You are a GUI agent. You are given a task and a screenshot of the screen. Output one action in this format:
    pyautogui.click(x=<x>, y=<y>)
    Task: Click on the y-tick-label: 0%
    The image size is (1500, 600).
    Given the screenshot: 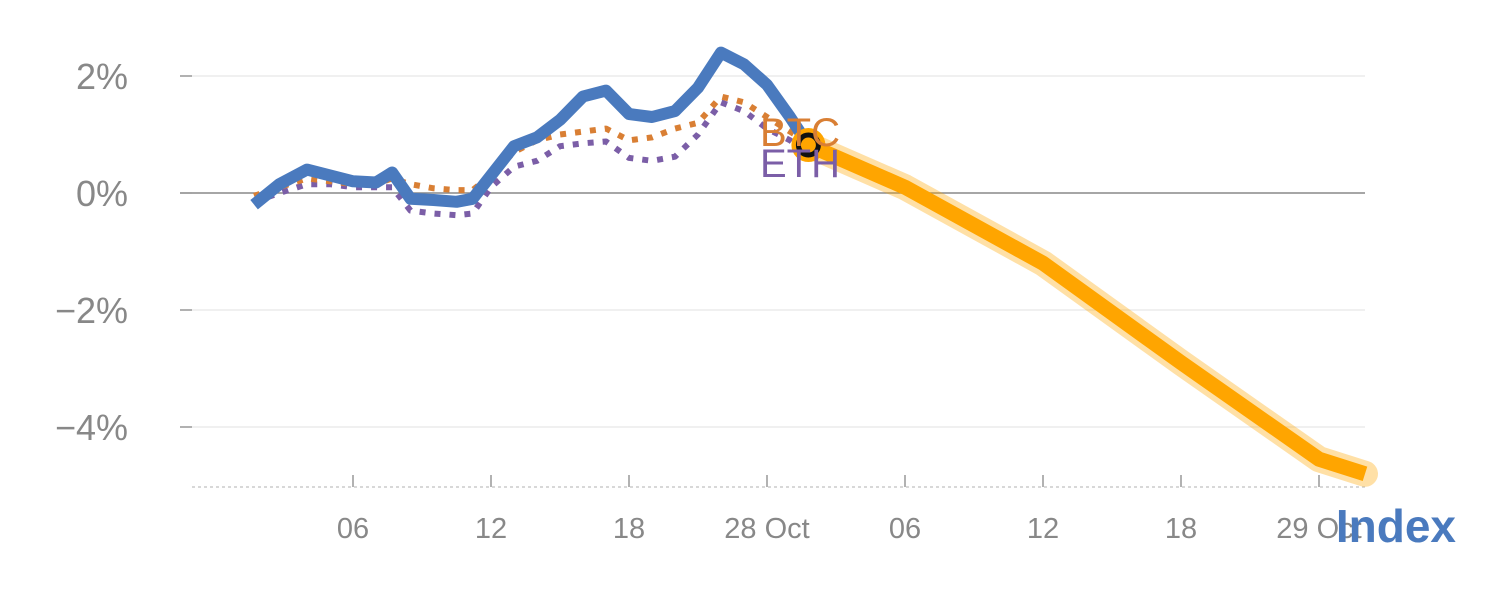 What is the action you would take?
    pyautogui.click(x=102, y=193)
    